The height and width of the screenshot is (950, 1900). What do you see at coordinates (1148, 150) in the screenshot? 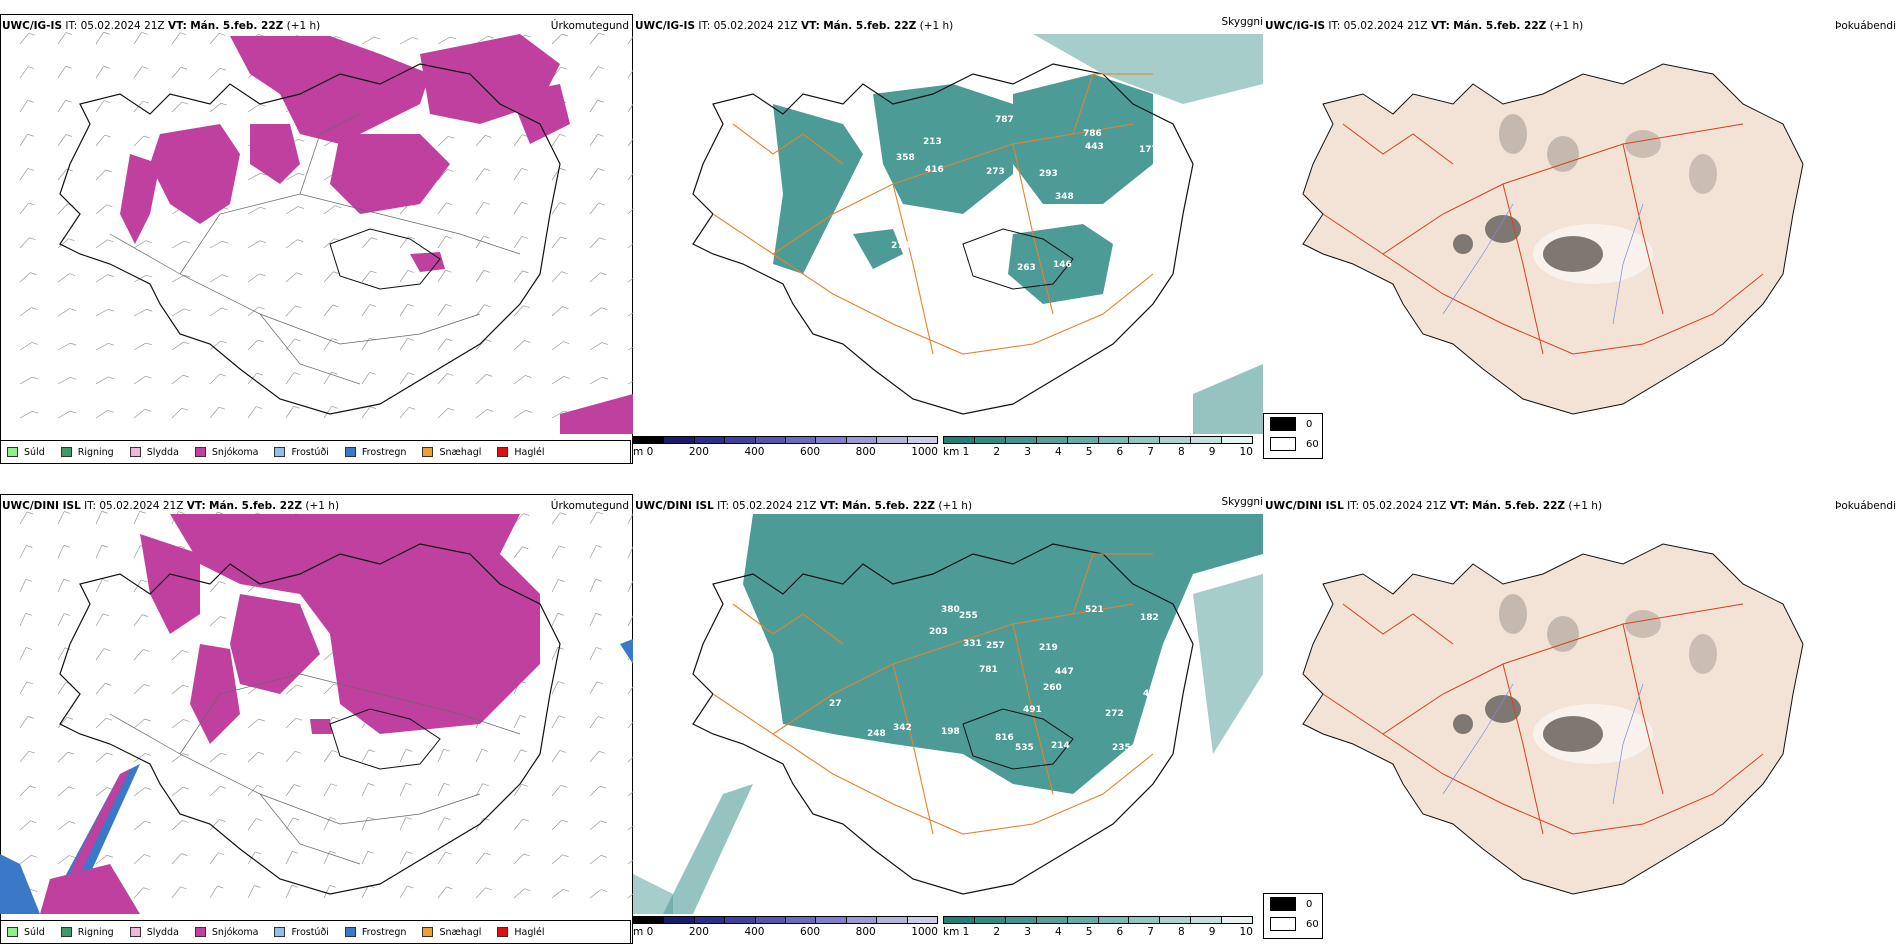
I see `peak-label: 177` at bounding box center [1148, 150].